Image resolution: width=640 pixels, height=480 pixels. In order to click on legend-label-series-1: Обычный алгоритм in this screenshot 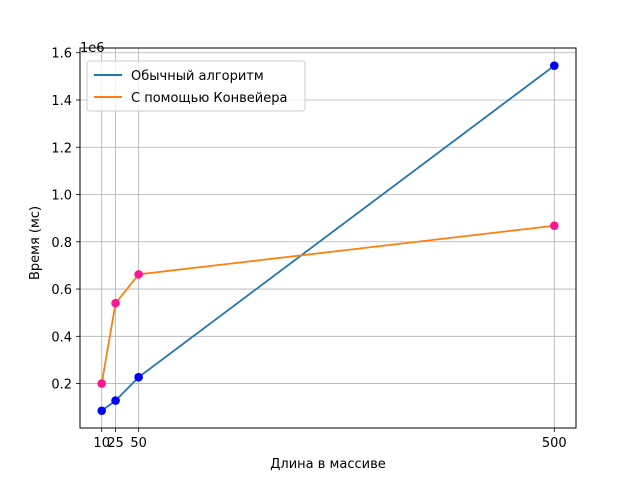, I will do `click(197, 76)`.